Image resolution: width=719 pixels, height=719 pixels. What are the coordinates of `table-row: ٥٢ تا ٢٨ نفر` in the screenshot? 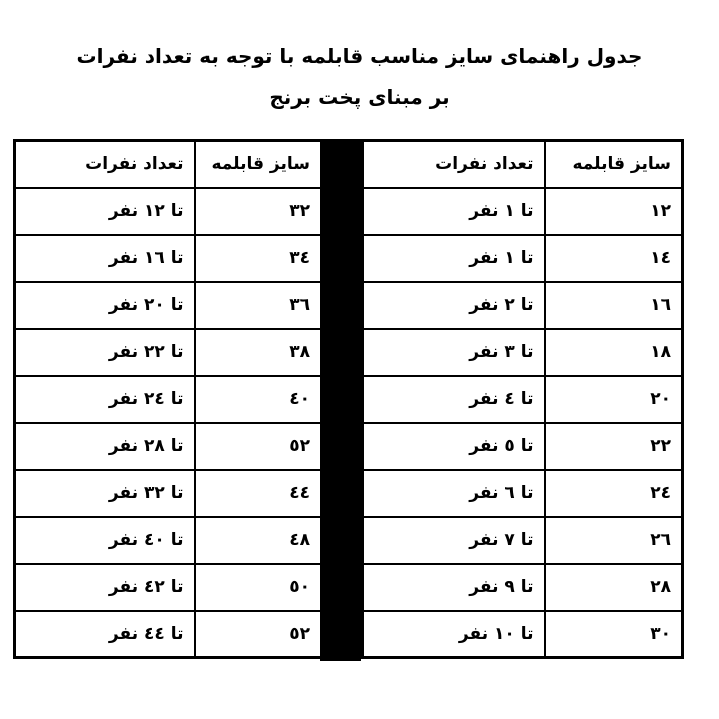 It's located at (168, 446).